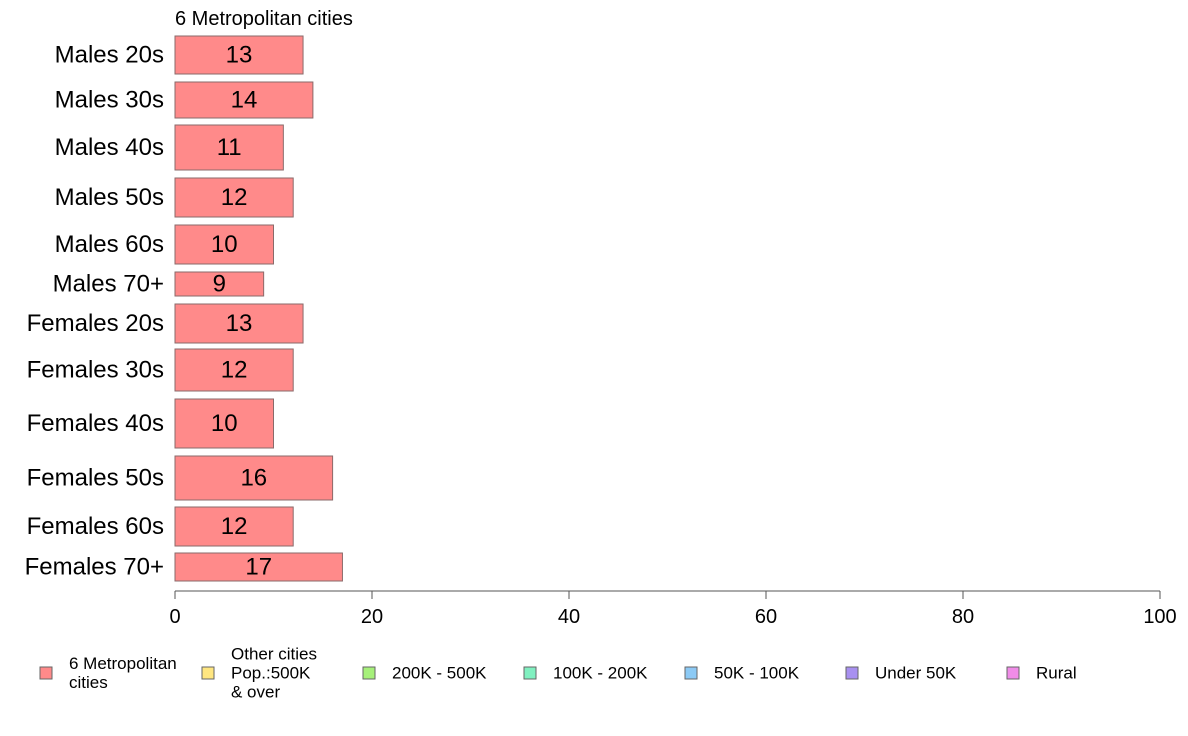 The image size is (1188, 736). I want to click on legend-item: Rural, so click(1041, 673).